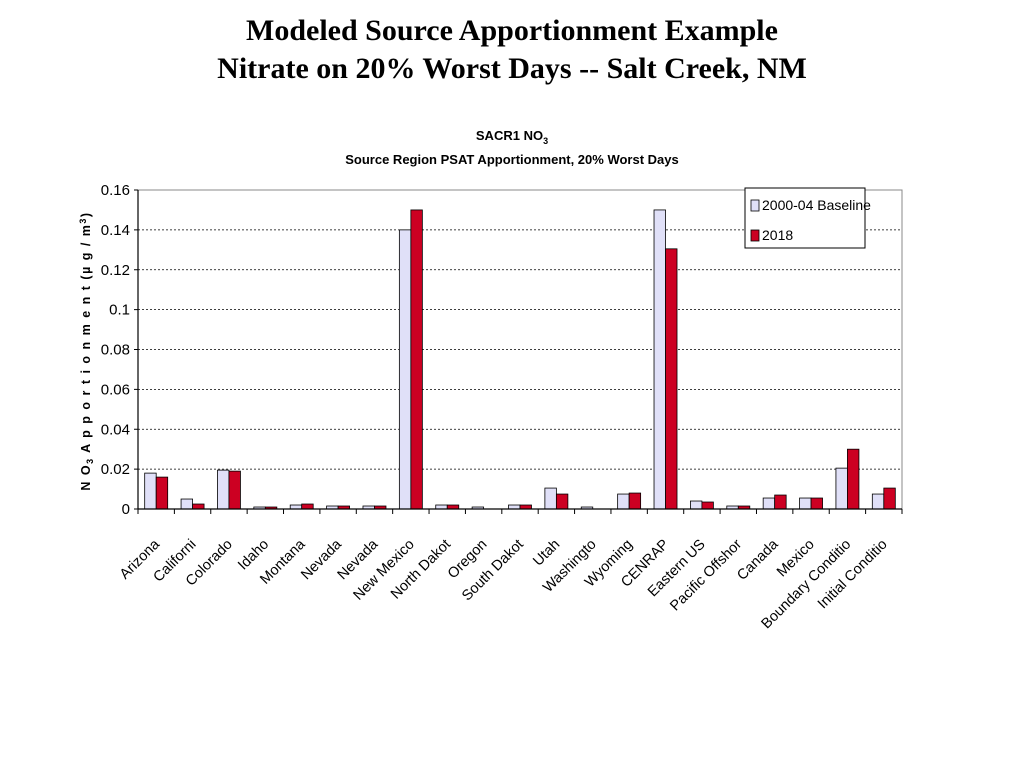 Image resolution: width=1024 pixels, height=768 pixels. What do you see at coordinates (805, 218) in the screenshot?
I see `legend-box` at bounding box center [805, 218].